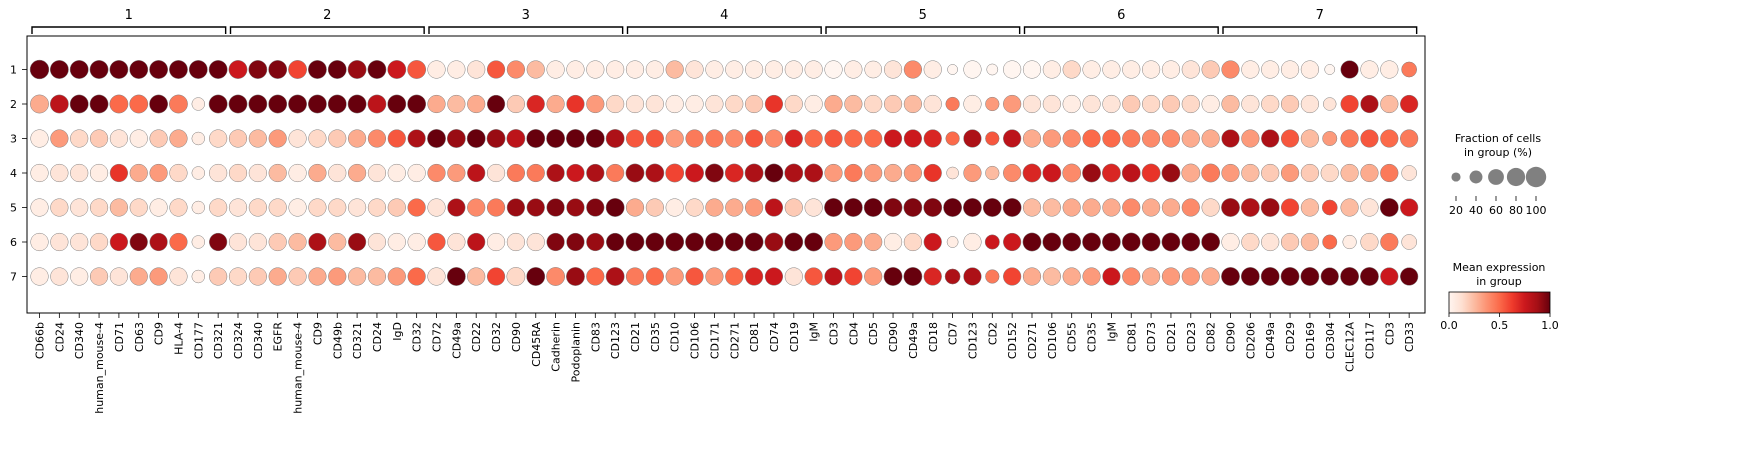  What do you see at coordinates (794, 337) in the screenshot?
I see `col-label: CD19` at bounding box center [794, 337].